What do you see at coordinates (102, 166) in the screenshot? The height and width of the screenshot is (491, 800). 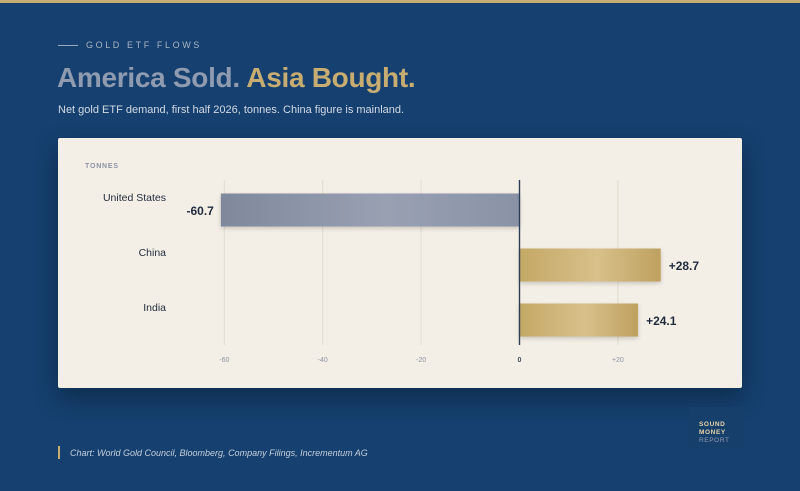 I see `unit-label: TONNES` at bounding box center [102, 166].